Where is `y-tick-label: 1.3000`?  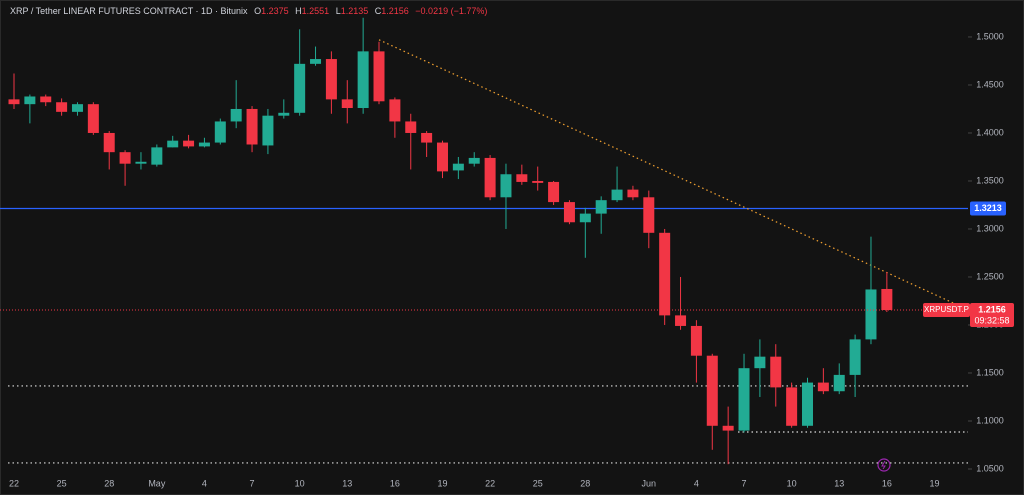
y-tick-label: 1.3000 is located at coordinates (990, 228).